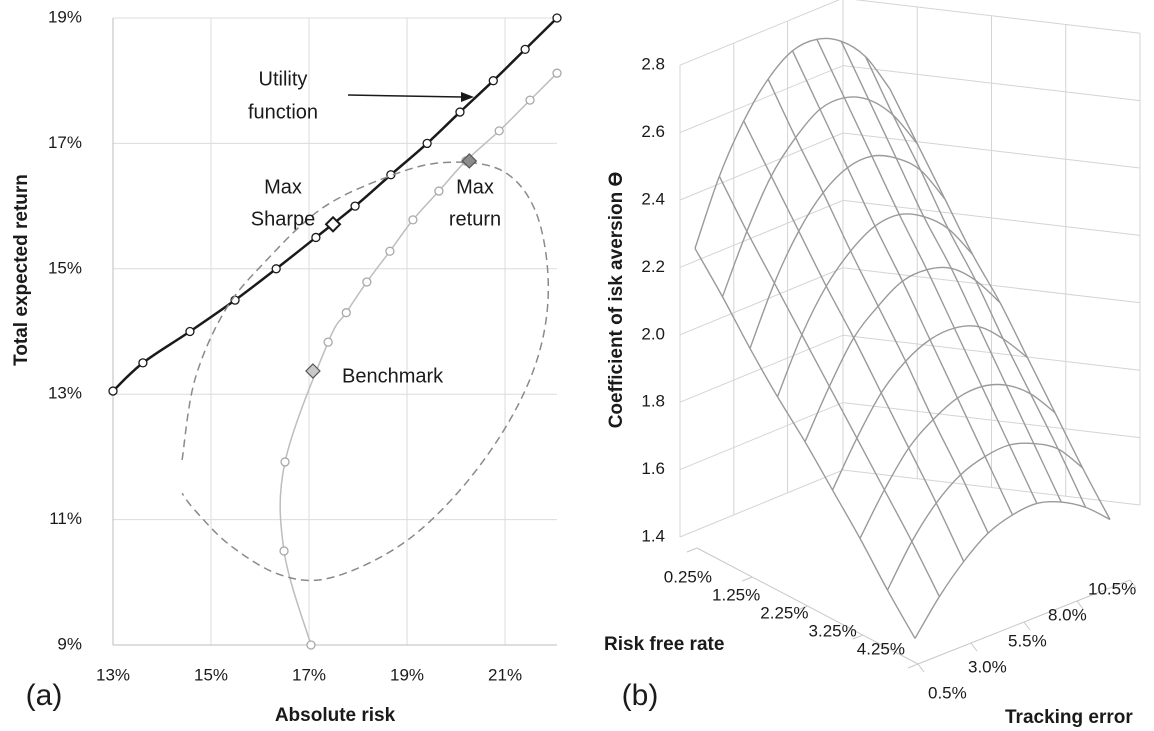 This screenshot has height=731, width=1154. Describe the element at coordinates (640, 695) in the screenshot. I see `panel-label: (b)` at that location.